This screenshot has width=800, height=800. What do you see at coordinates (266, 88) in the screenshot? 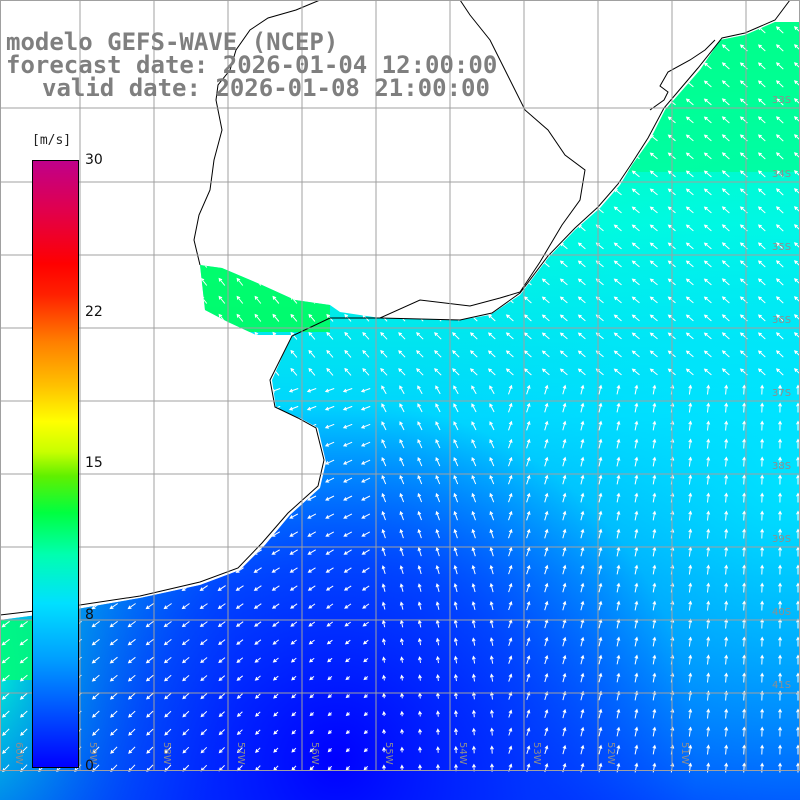
I see `valid-date: valid date: 2026-01-08 21:00:00` at bounding box center [266, 88].